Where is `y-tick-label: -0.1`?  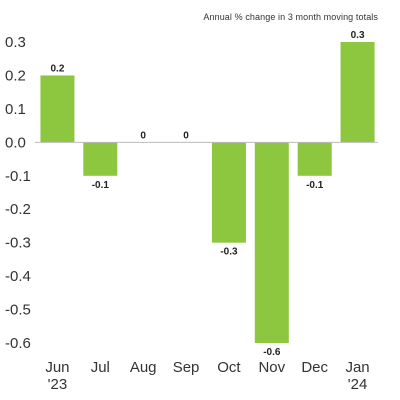 y-tick-label: -0.1 is located at coordinates (18, 176).